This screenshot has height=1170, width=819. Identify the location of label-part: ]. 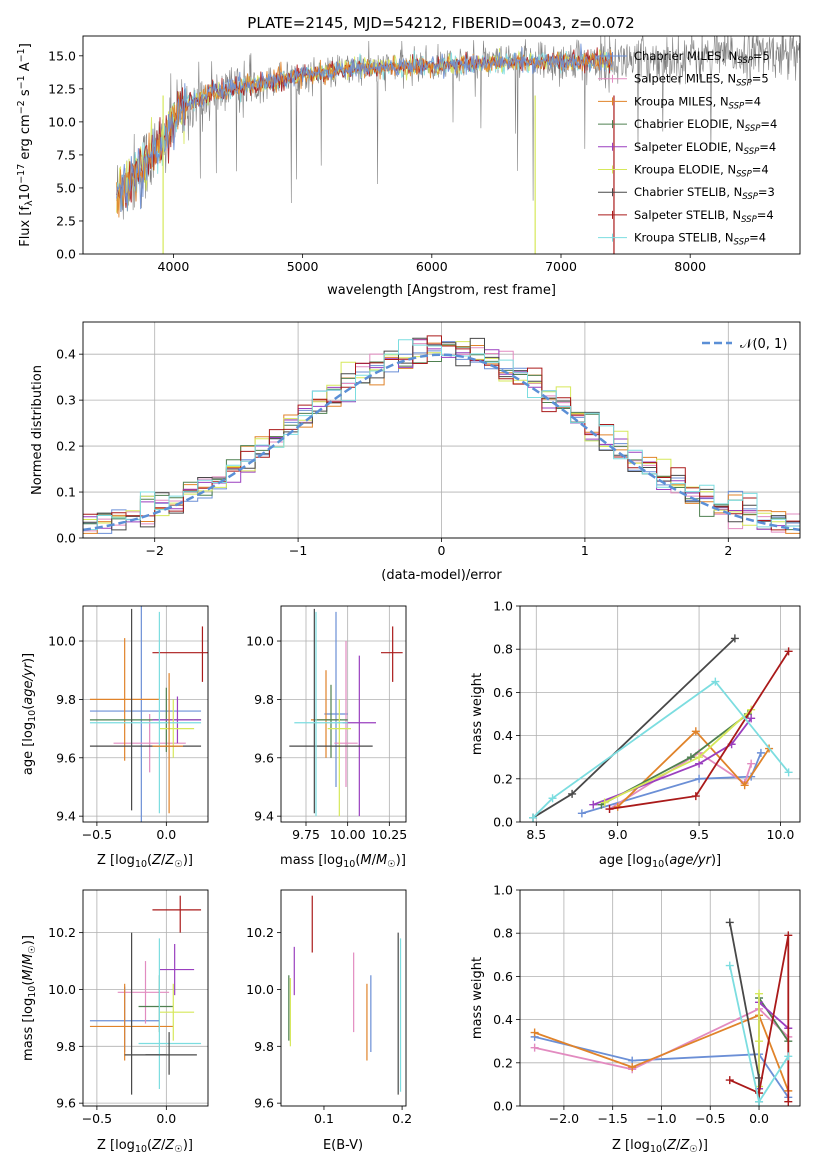
(25, 45).